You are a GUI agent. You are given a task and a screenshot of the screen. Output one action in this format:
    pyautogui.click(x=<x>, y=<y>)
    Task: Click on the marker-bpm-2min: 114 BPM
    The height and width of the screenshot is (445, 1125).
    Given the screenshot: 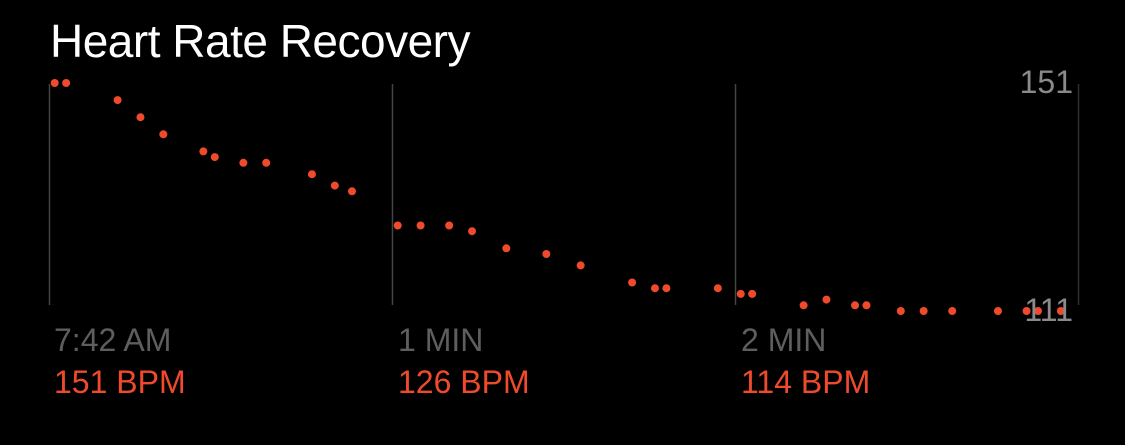 What is the action you would take?
    pyautogui.click(x=806, y=382)
    